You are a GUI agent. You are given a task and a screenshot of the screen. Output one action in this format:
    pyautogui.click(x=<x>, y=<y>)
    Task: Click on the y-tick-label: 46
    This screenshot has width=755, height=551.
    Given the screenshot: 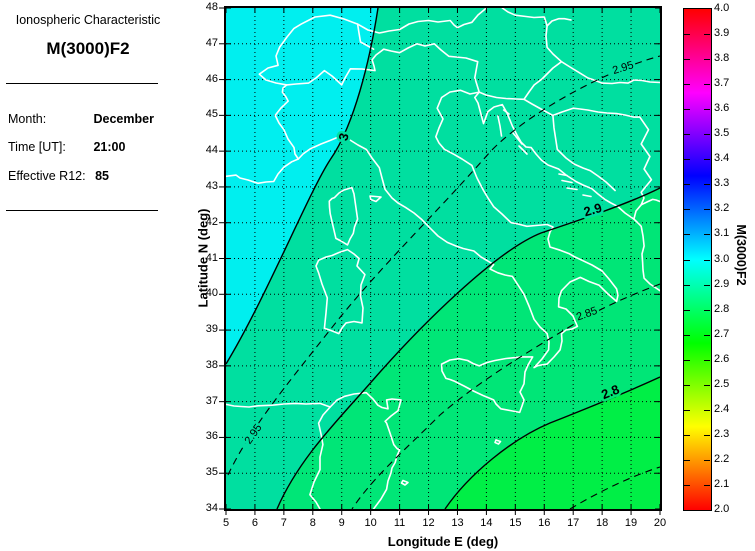 What is the action you would take?
    pyautogui.click(x=211, y=78)
    